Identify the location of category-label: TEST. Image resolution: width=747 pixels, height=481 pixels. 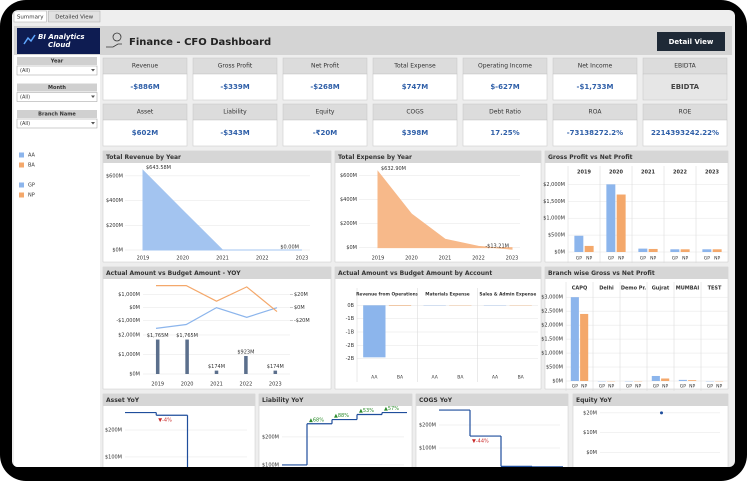
(715, 289).